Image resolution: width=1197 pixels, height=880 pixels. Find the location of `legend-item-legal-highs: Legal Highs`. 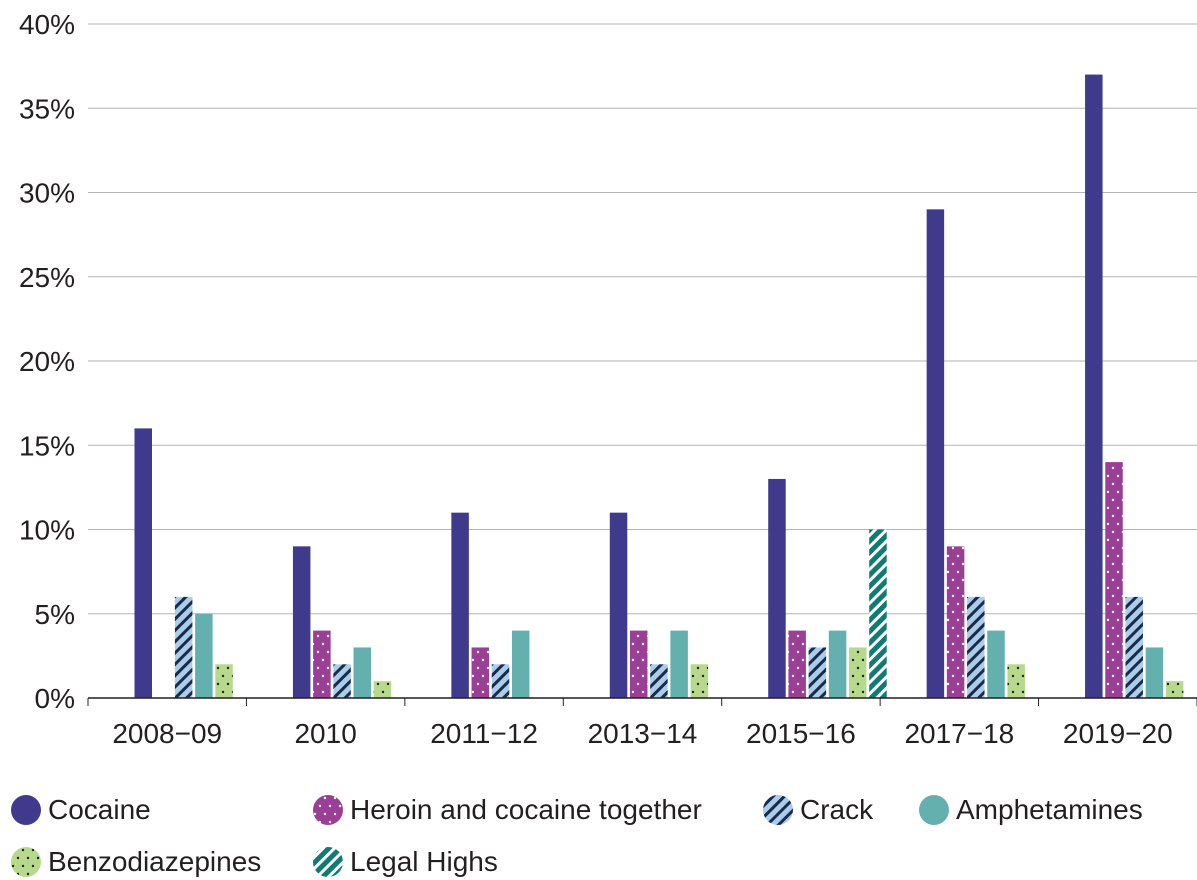

legend-item-legal-highs: Legal Highs is located at coordinates (405, 862).